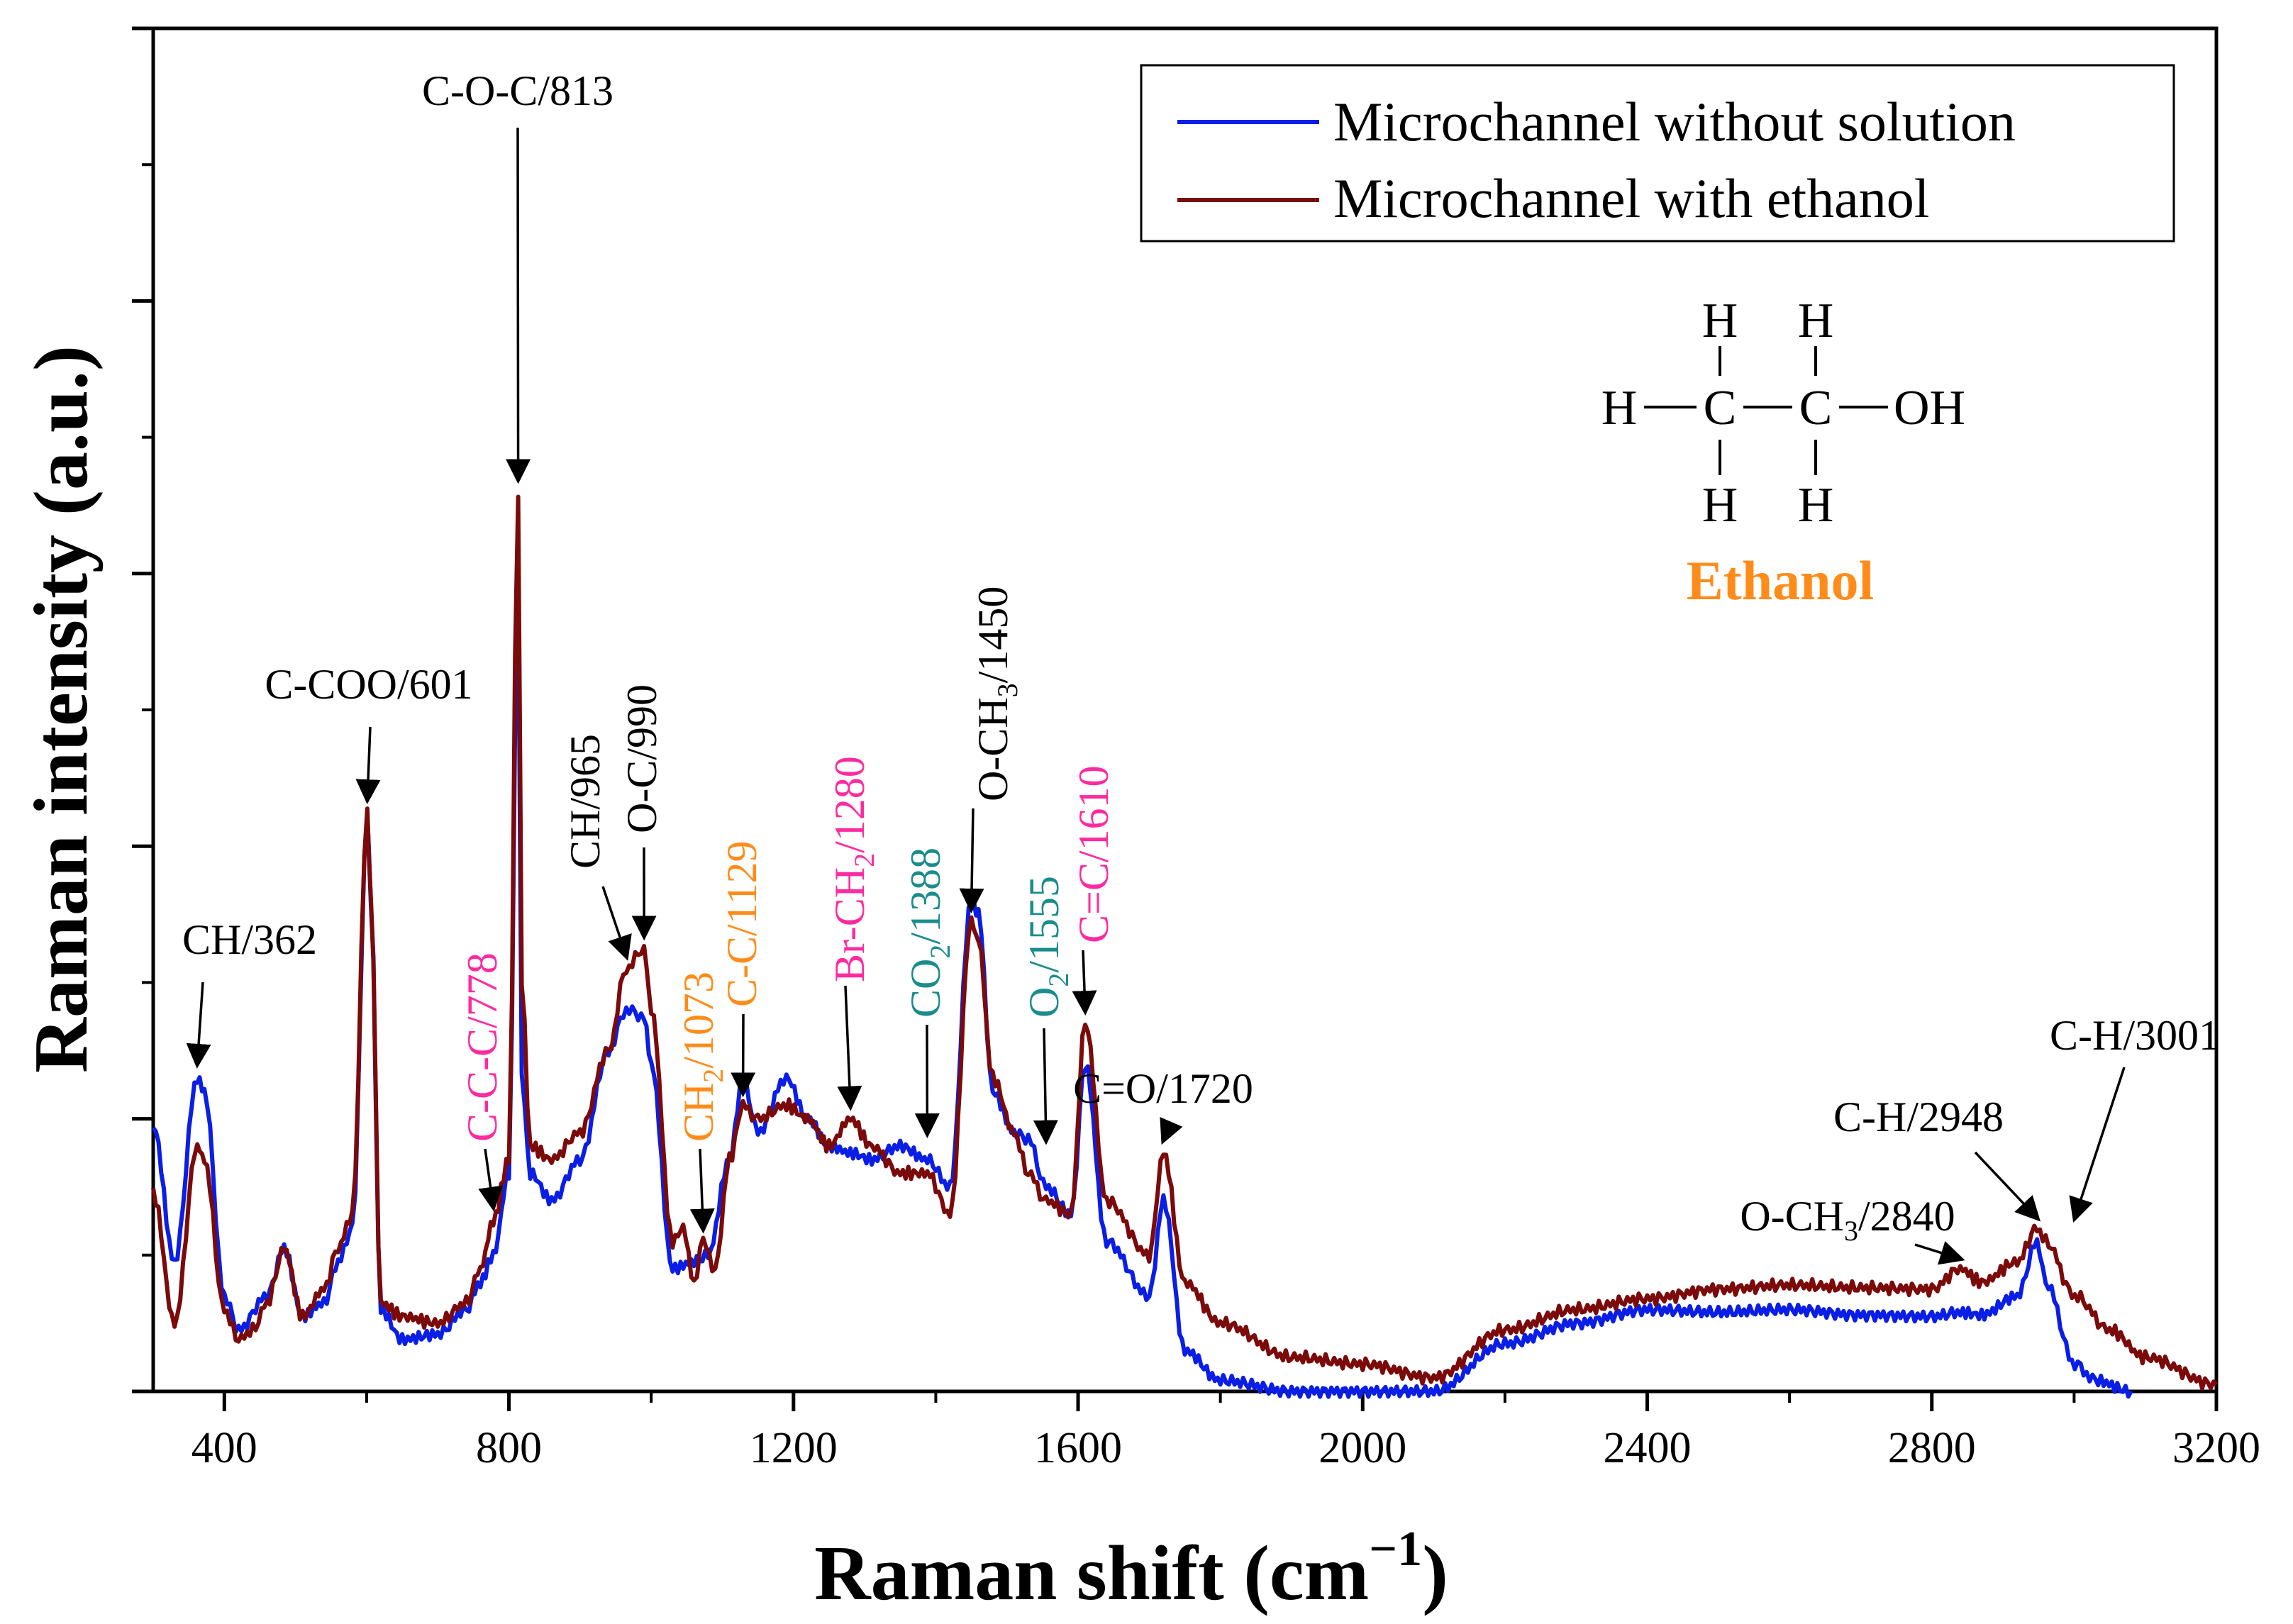 This screenshot has width=2293, height=1624. I want to click on x-tick-label: 1600, so click(1078, 1448).